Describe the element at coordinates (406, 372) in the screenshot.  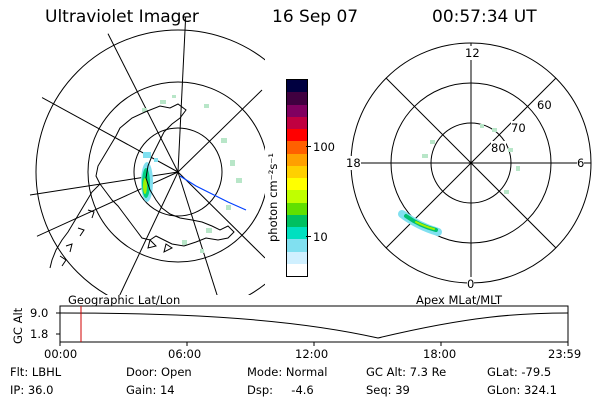
I see `info-gc-alt: GC Alt: 7.3 Re` at that location.